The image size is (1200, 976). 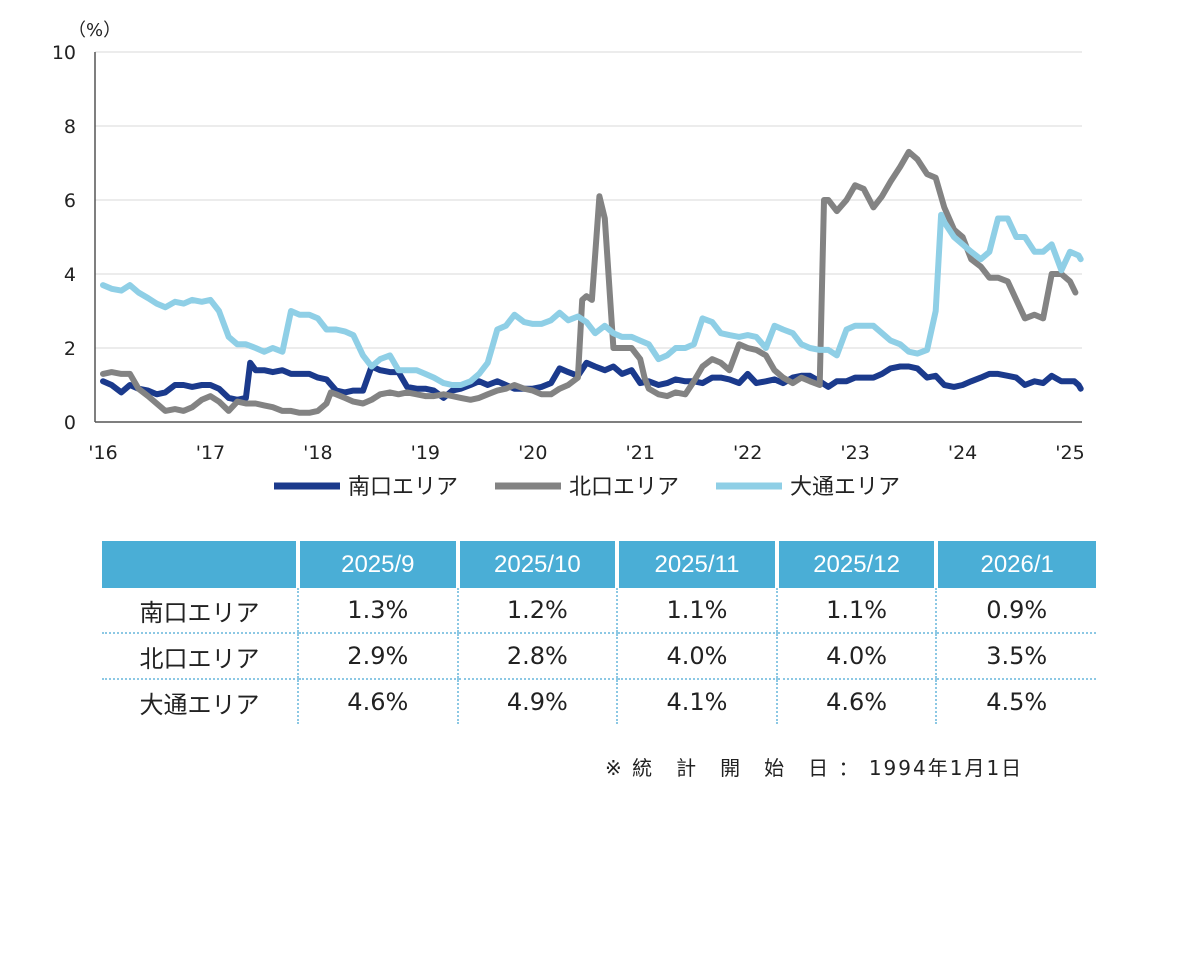 What do you see at coordinates (624, 487) in the screenshot?
I see `legend-label: 北口エリア` at bounding box center [624, 487].